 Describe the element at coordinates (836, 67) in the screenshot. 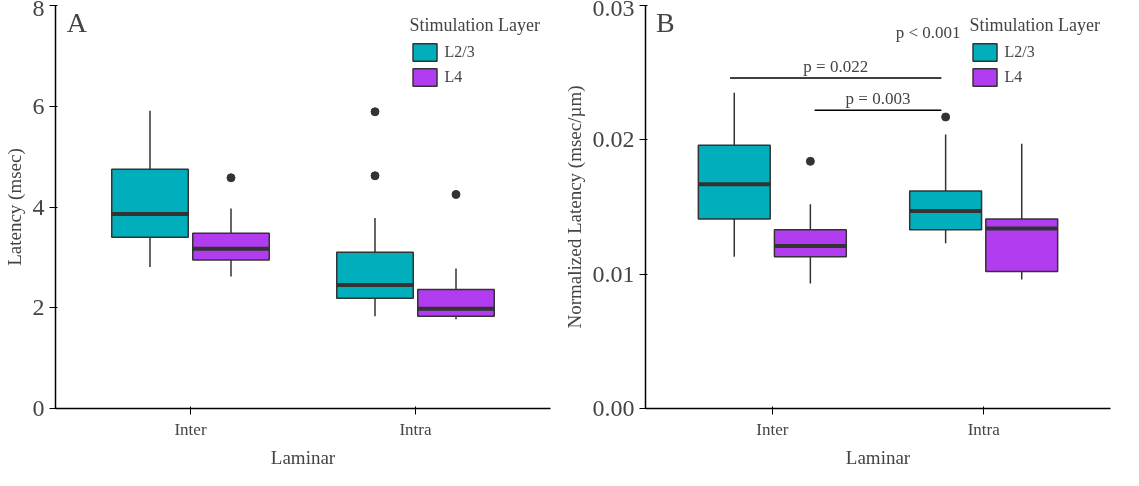

I see `annotation: p = 0.022` at that location.